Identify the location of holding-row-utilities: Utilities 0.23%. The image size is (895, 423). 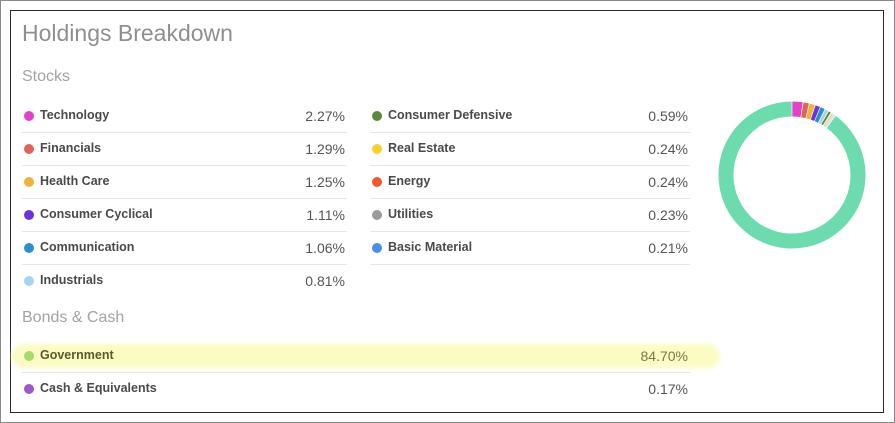
(530, 215).